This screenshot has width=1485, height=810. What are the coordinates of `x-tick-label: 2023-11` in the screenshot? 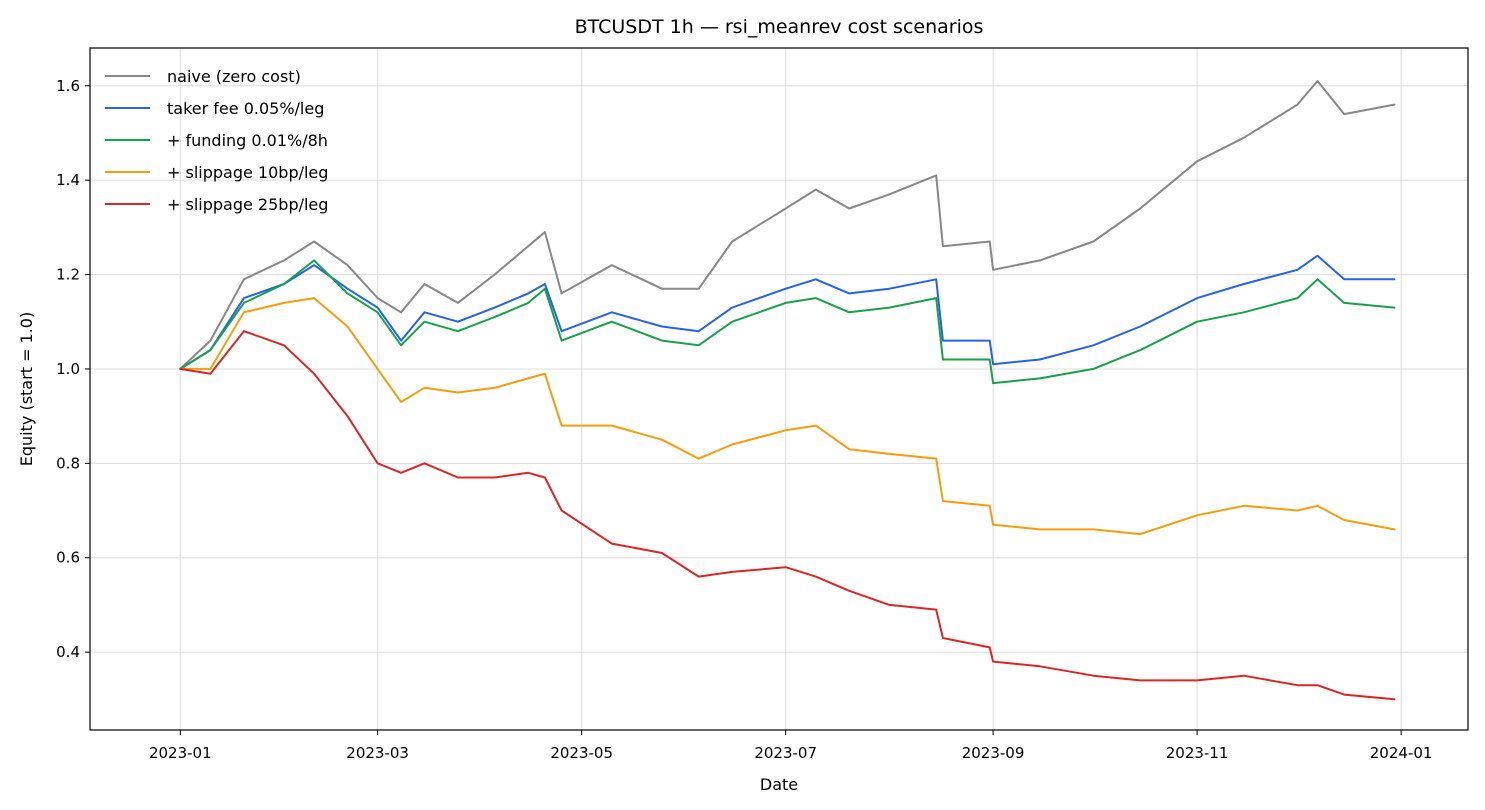 It's located at (1197, 753).